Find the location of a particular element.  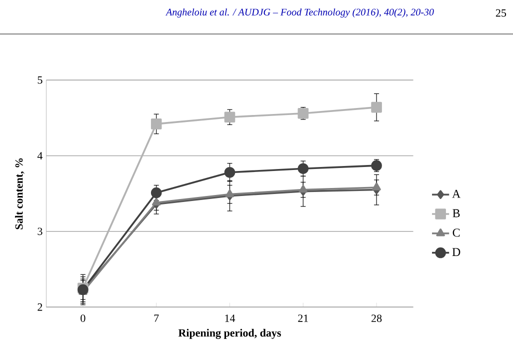

y-tick-label: 3 is located at coordinates (40, 232).